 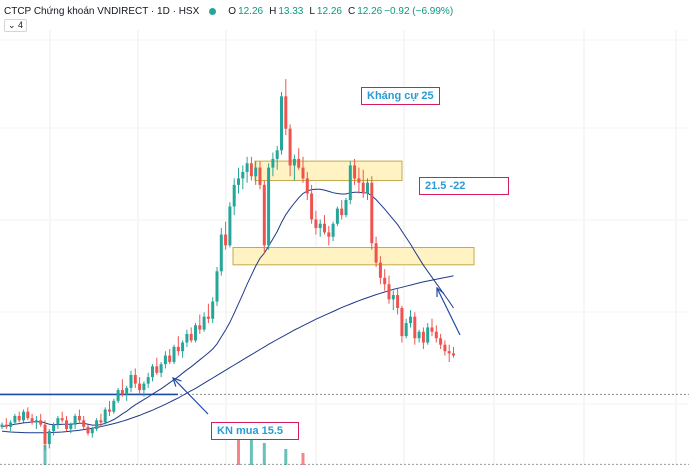 I want to click on close-label: C, so click(x=351, y=11).